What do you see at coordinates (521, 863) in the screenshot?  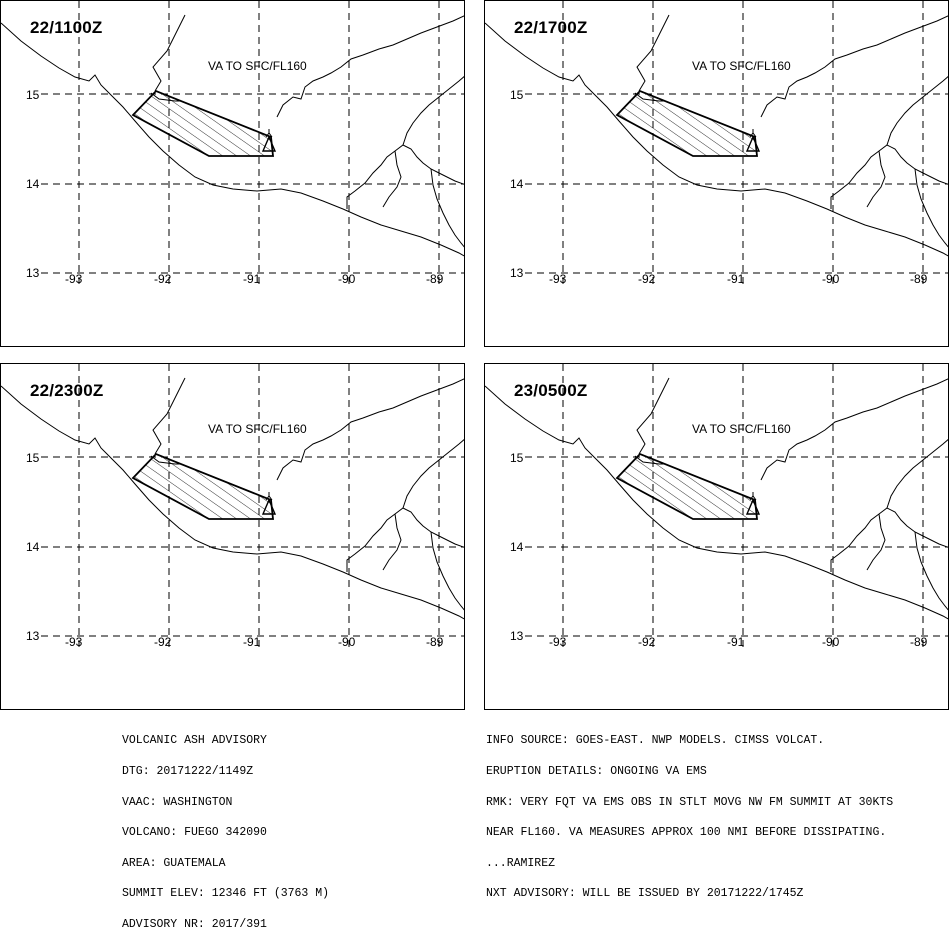 I see `footer-line: ...RAMIREZ` at bounding box center [521, 863].